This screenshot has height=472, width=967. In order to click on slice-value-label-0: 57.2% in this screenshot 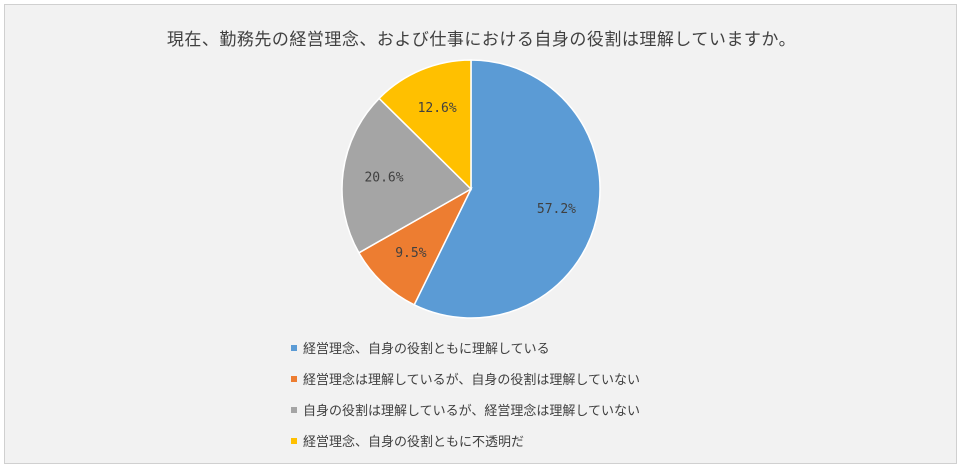, I will do `click(556, 209)`.